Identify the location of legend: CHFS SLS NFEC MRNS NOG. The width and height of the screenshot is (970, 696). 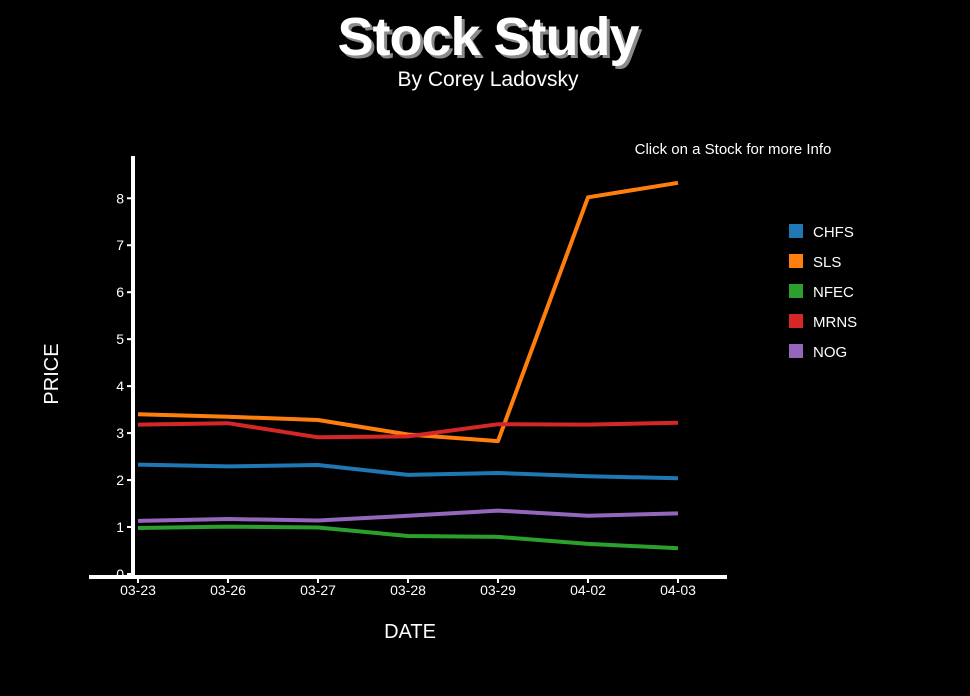
(823, 292).